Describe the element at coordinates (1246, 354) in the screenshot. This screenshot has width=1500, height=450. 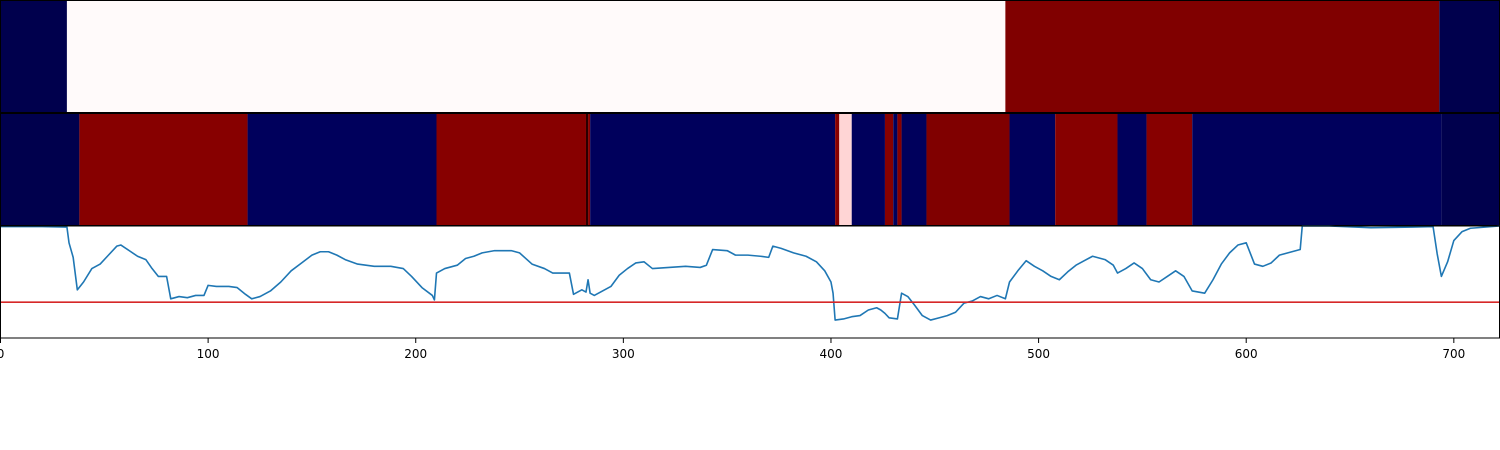
I see `x-tick-label-600: 600` at that location.